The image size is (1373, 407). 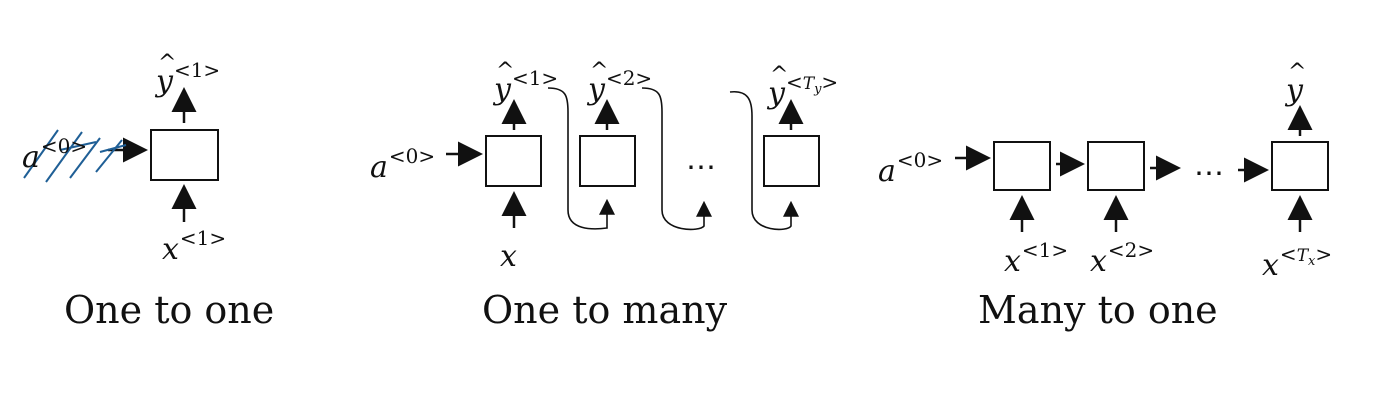 What do you see at coordinates (605, 310) in the screenshot?
I see `caption-one-to-many: One to many` at bounding box center [605, 310].